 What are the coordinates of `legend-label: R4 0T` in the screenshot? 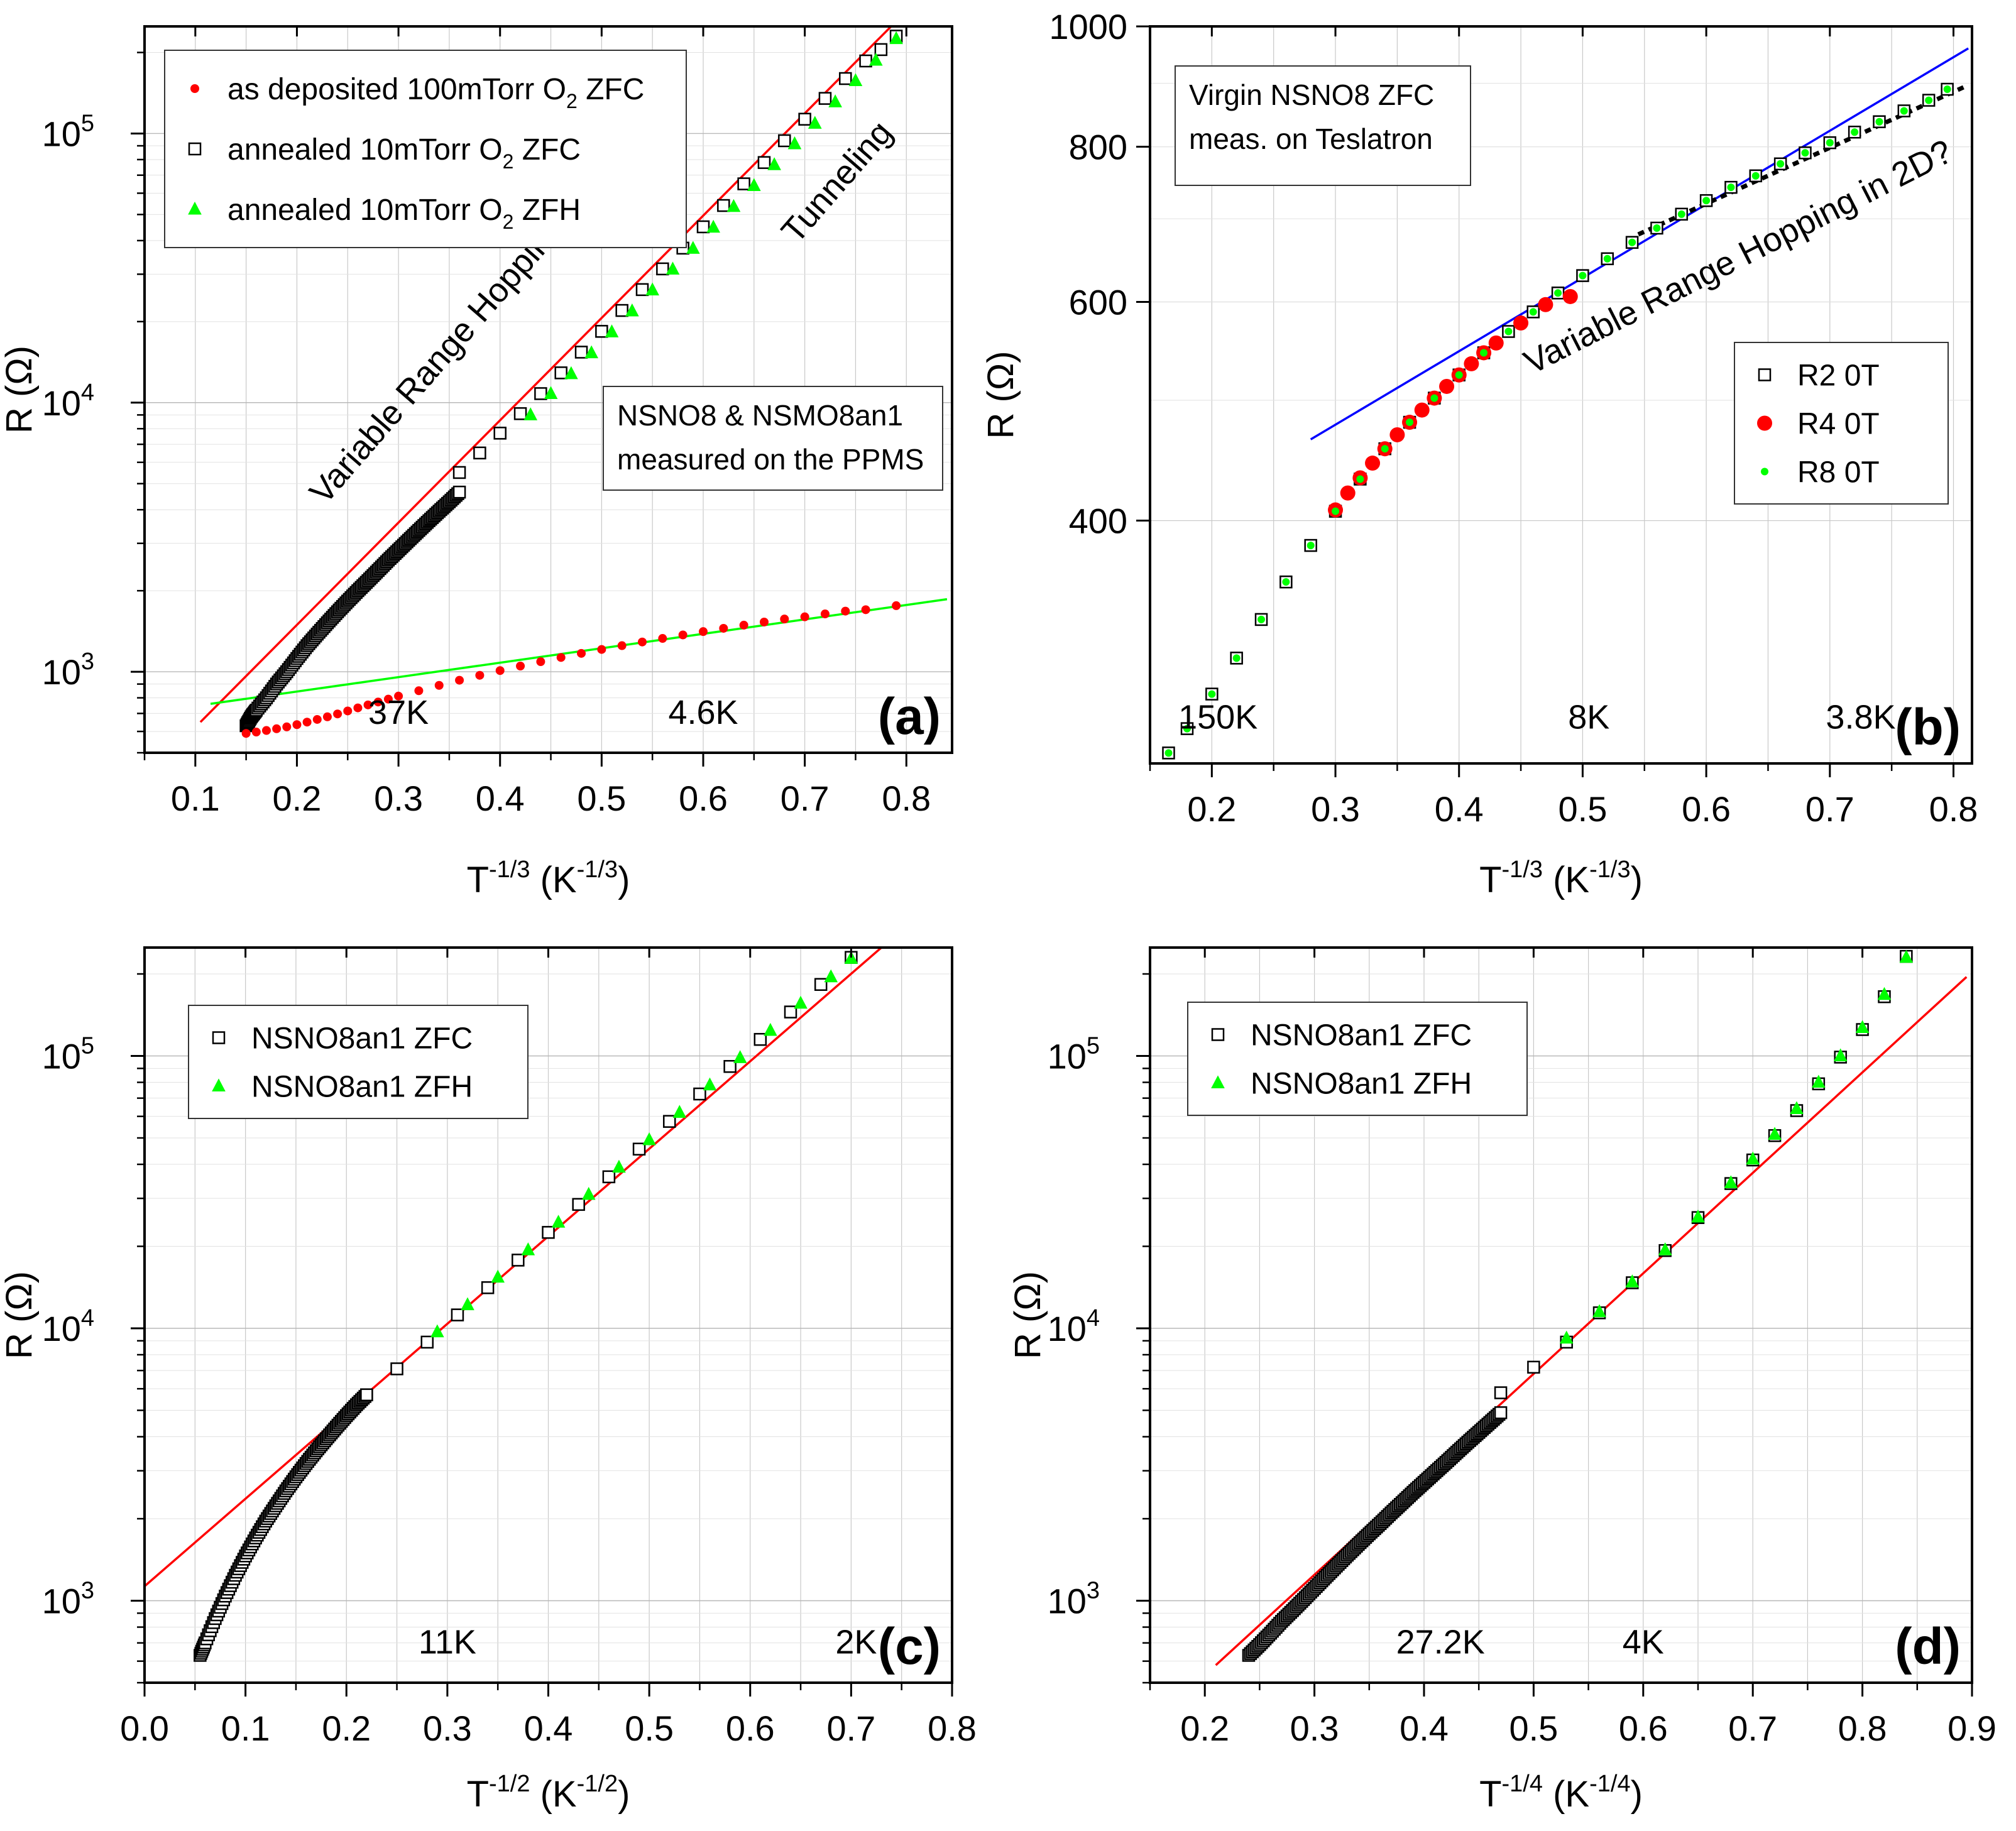 It's located at (1838, 425).